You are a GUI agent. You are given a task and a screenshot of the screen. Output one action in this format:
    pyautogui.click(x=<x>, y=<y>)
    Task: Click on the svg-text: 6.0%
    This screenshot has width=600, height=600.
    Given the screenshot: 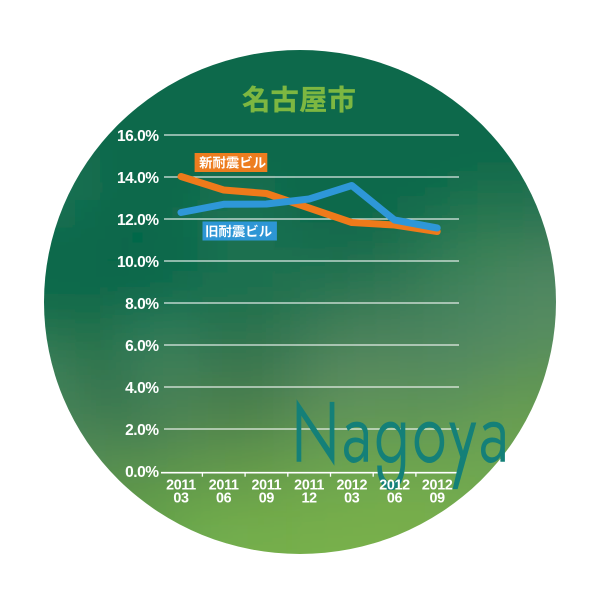 What is the action you would take?
    pyautogui.click(x=142, y=346)
    